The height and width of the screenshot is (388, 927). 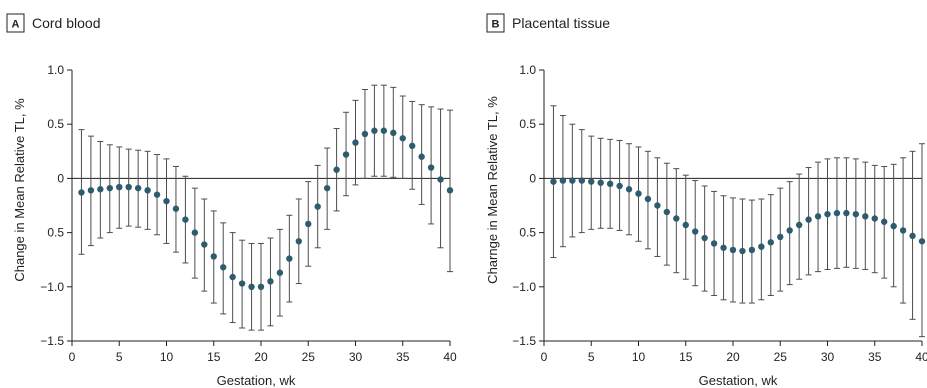 I want to click on panel-b-x-tick-label: 40, so click(x=921, y=357).